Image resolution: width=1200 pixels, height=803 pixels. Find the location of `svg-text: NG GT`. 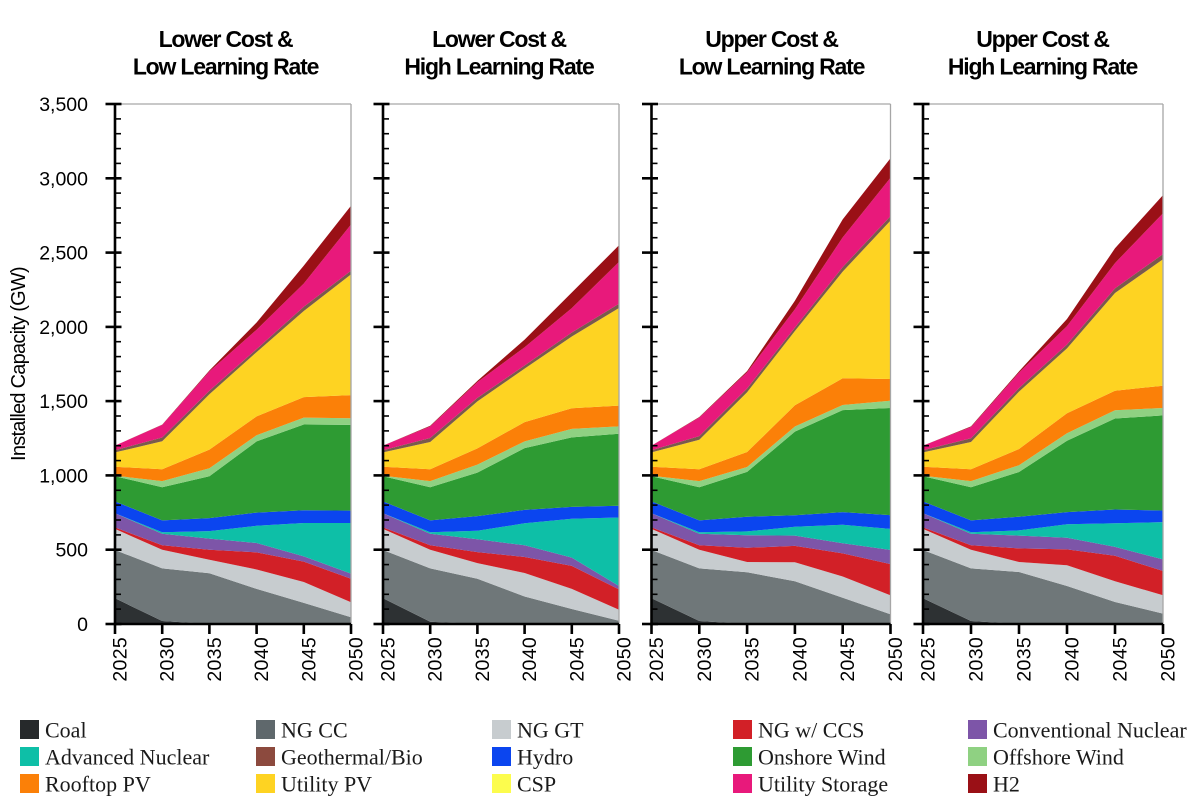

svg-text: NG GT is located at coordinates (550, 729).